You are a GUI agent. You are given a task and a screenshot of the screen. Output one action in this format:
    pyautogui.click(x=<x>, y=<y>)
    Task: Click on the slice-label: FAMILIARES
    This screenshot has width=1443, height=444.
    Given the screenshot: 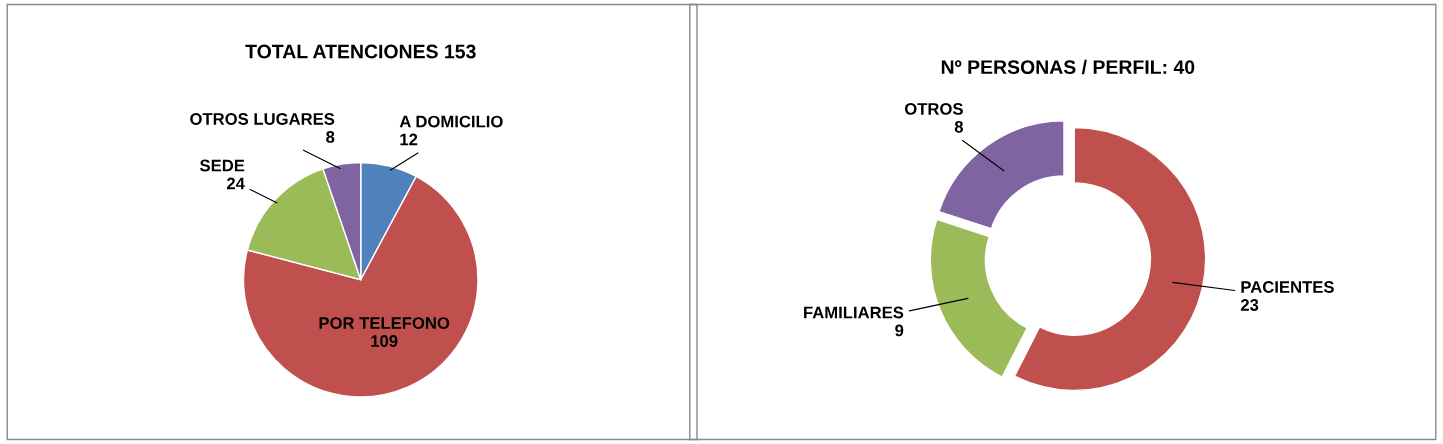 What is the action you would take?
    pyautogui.click(x=854, y=312)
    